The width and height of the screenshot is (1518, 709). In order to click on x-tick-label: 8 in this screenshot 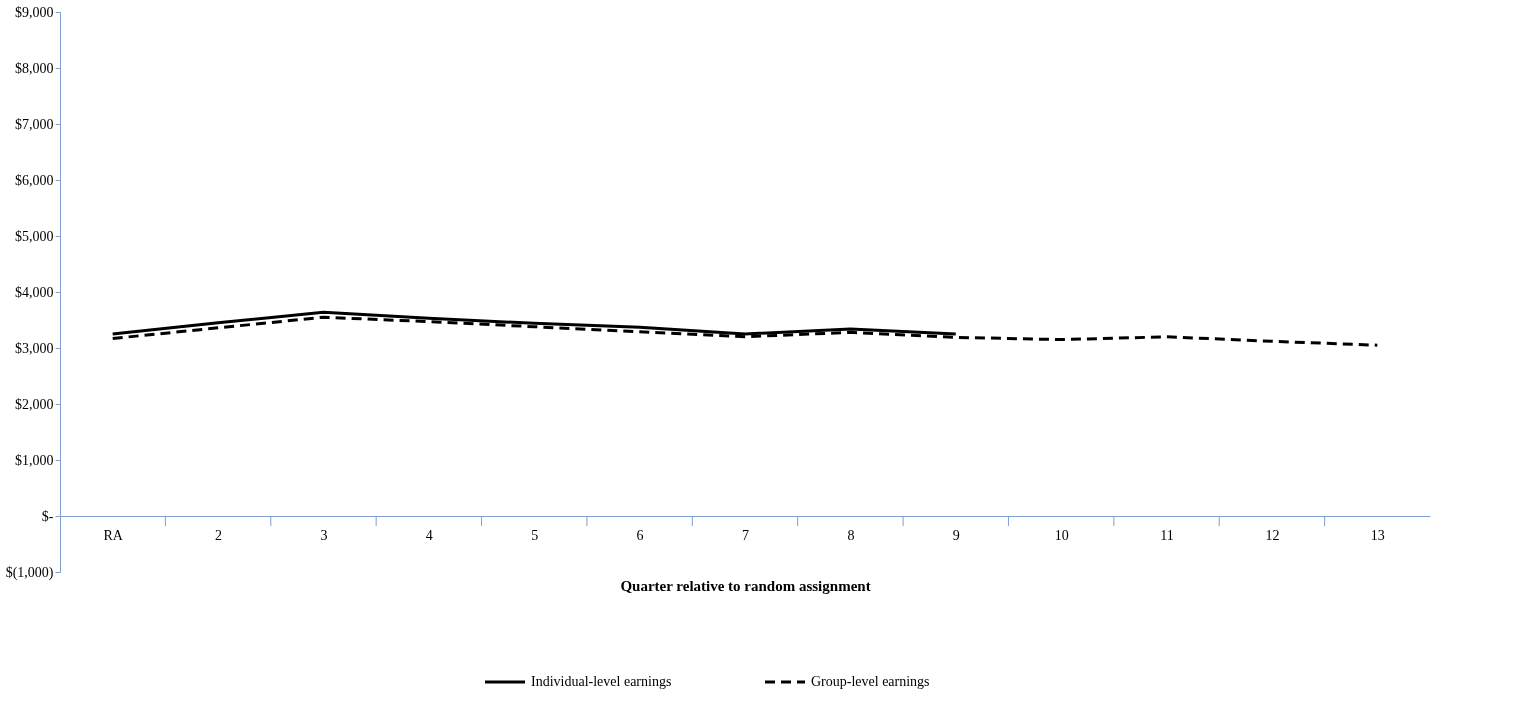, I will do `click(851, 535)`.